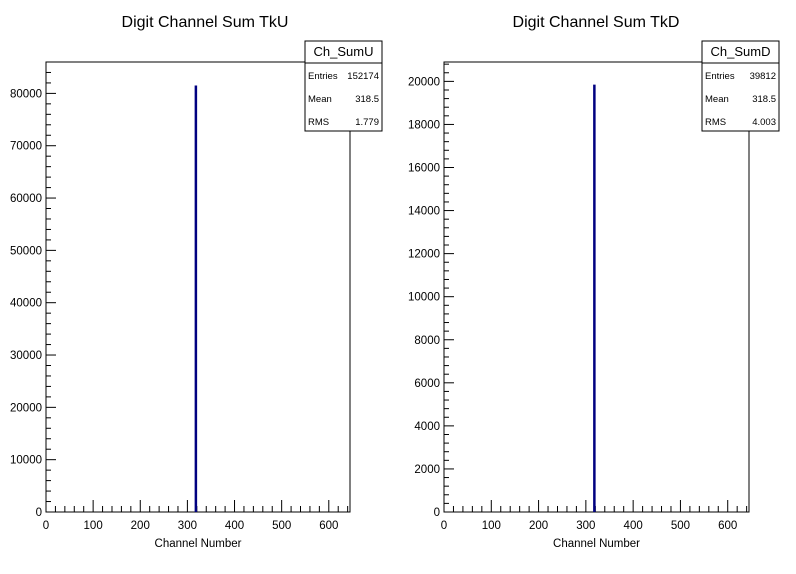 The height and width of the screenshot is (574, 796). Describe the element at coordinates (763, 76) in the screenshot. I see `stats-value: 39812` at that location.